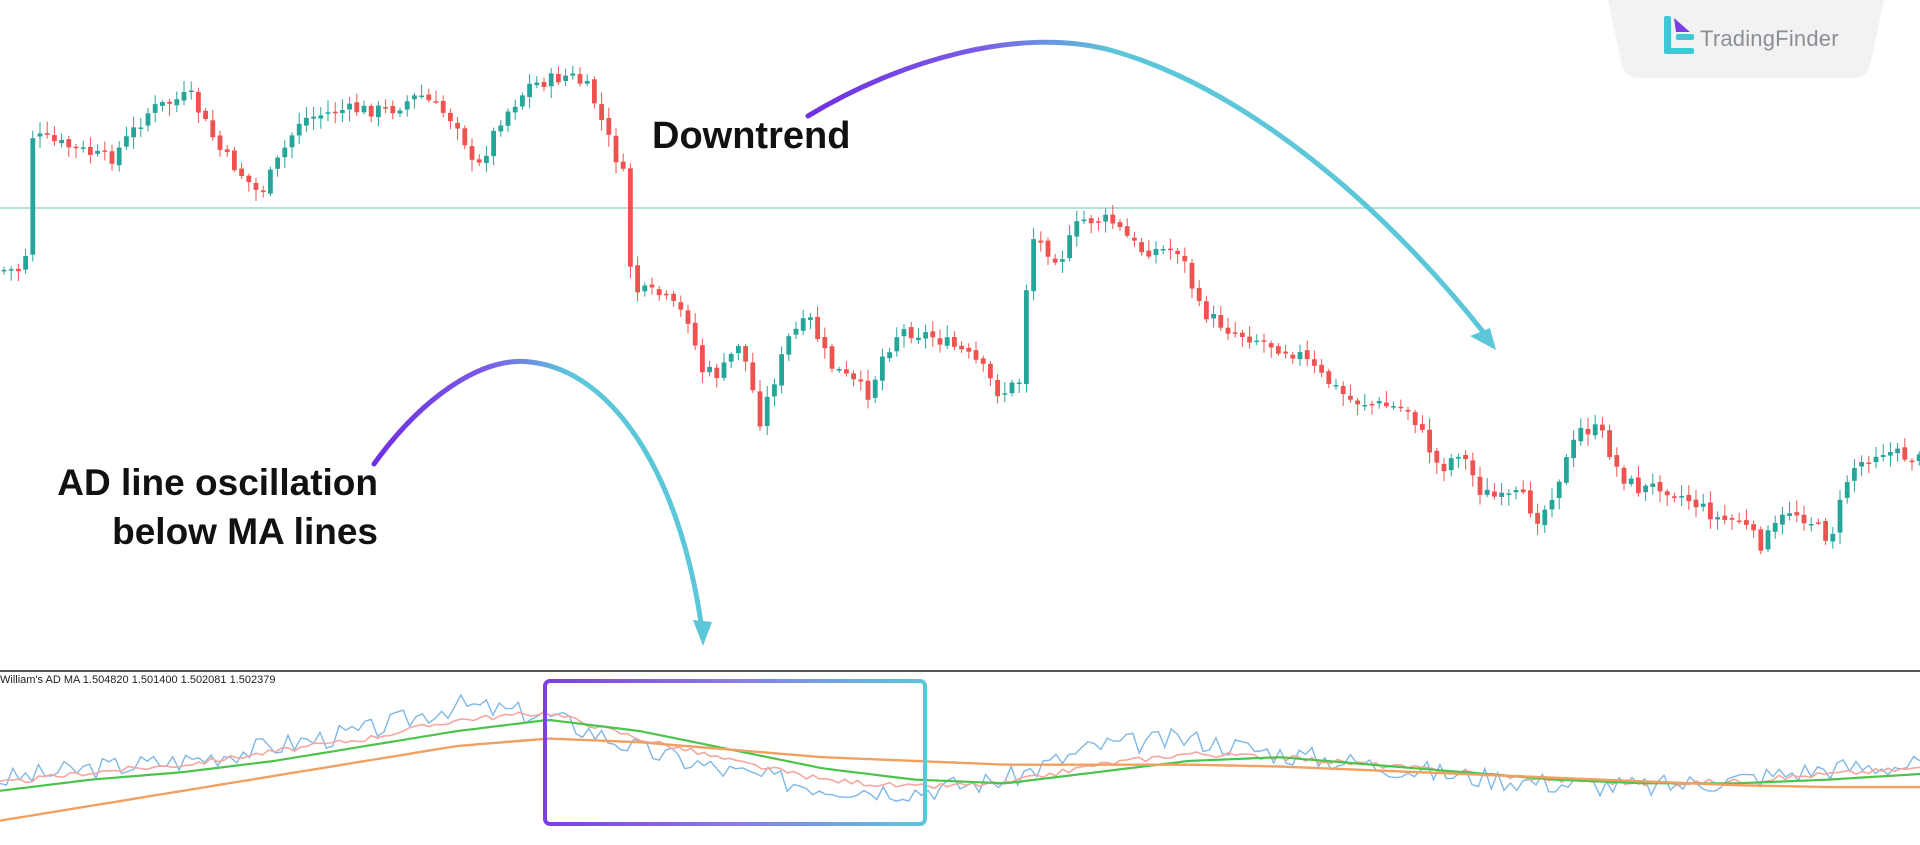  What do you see at coordinates (538, 495) in the screenshot?
I see `ad-arrow` at bounding box center [538, 495].